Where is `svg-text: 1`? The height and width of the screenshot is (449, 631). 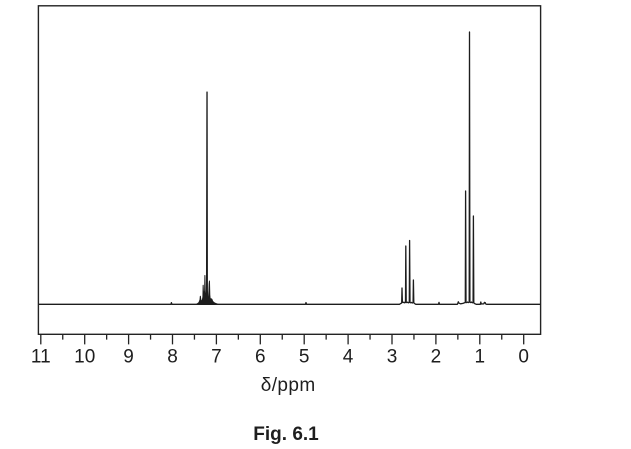 svg-text: 1 is located at coordinates (480, 357).